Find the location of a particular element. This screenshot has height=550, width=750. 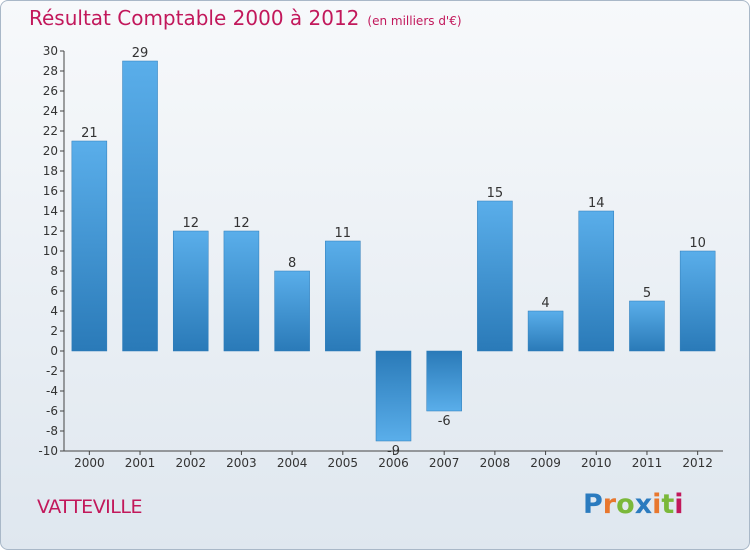

data-label: 8 is located at coordinates (292, 263).